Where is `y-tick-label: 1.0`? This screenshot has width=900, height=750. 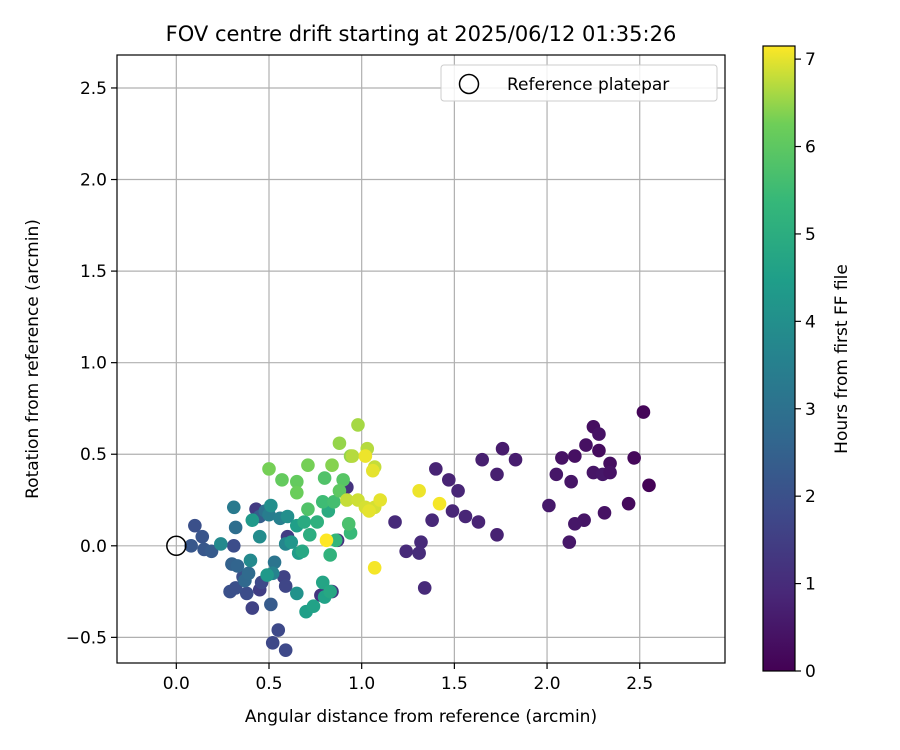
y-tick-label: 1.0 is located at coordinates (93, 364).